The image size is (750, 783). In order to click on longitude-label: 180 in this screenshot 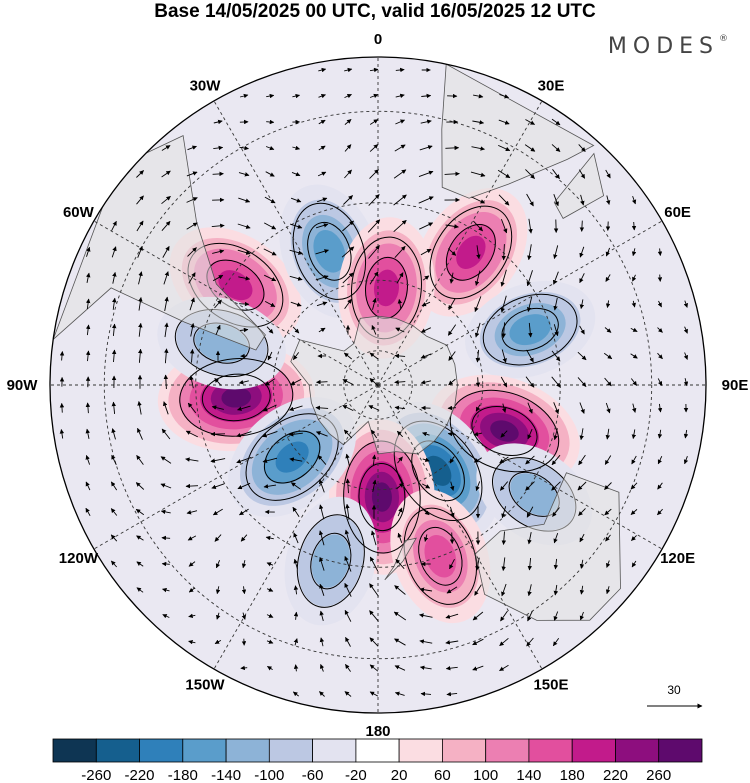, I will do `click(377, 731)`.